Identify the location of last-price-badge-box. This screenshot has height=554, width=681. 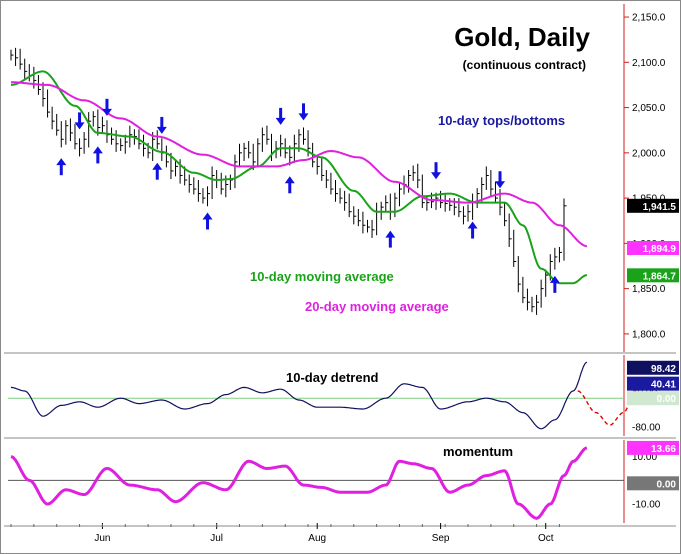
(653, 205).